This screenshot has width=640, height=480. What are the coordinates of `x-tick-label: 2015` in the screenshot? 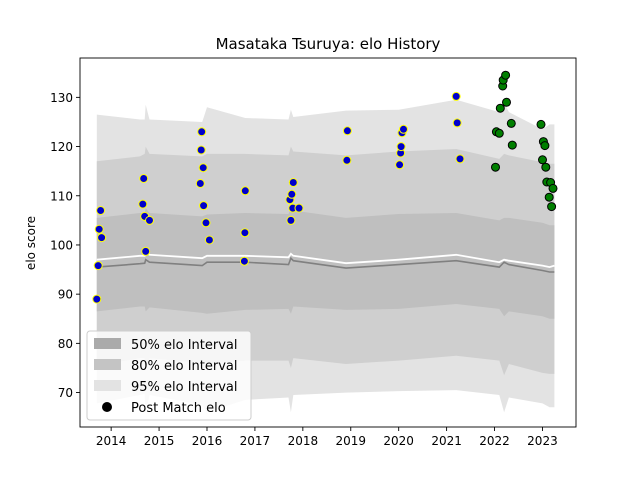 It's located at (159, 441).